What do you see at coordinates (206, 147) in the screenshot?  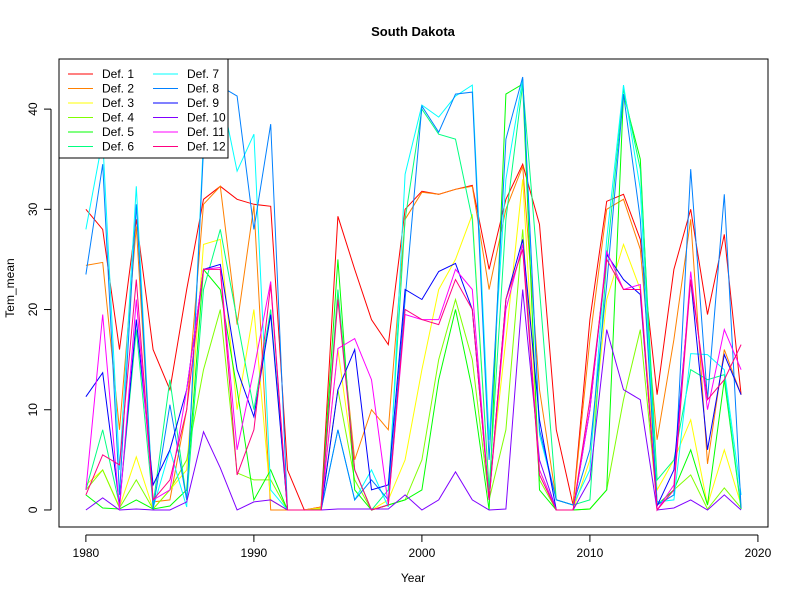 I see `legend-label: Def. 12` at bounding box center [206, 147].